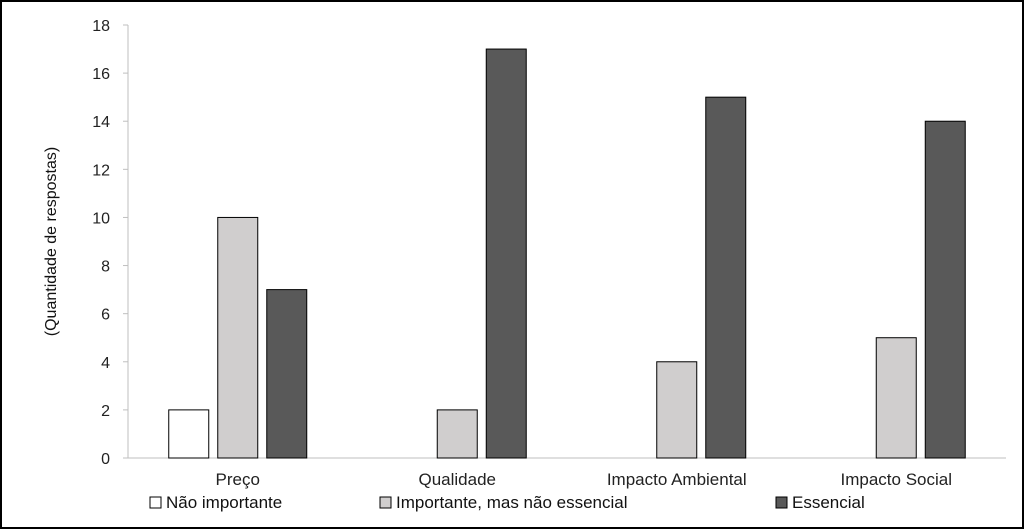  Describe the element at coordinates (726, 277) in the screenshot. I see `bar-impacto-ambiental-essencial` at that location.